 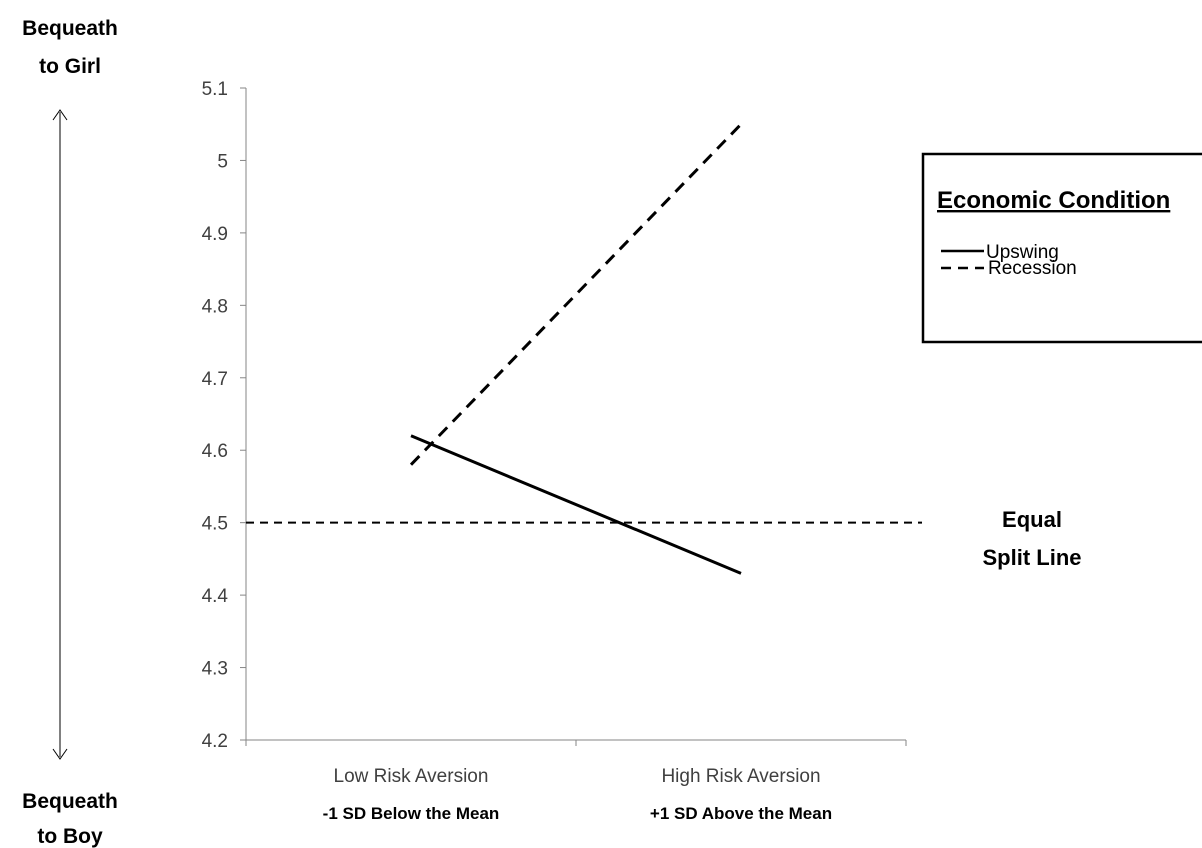 I want to click on y-tick-label: 5, so click(x=222, y=161).